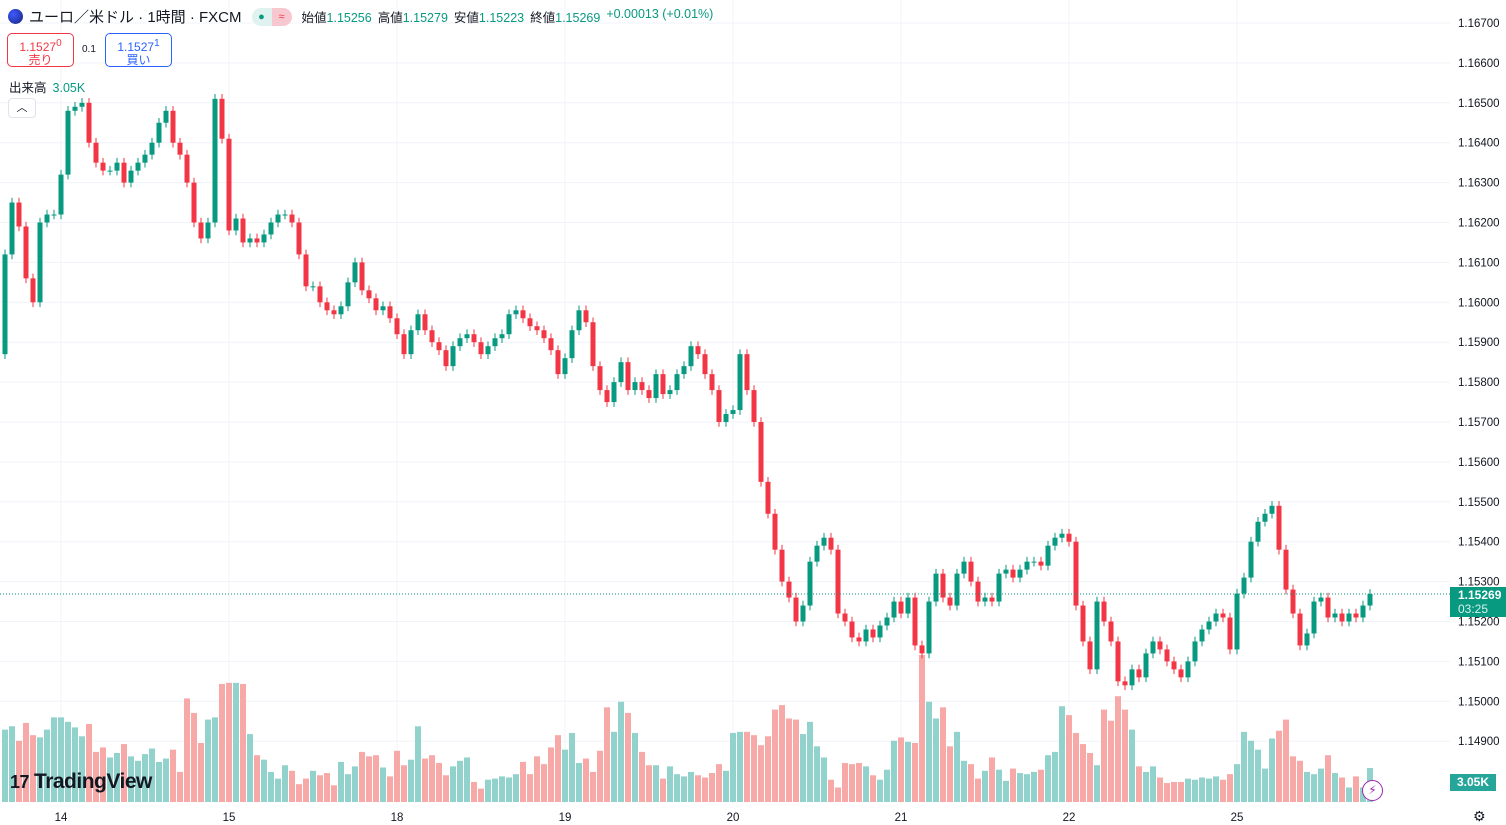 Image resolution: width=1506 pixels, height=825 pixels. What do you see at coordinates (22, 108) in the screenshot?
I see `collapse-legend-button: ︿` at bounding box center [22, 108].